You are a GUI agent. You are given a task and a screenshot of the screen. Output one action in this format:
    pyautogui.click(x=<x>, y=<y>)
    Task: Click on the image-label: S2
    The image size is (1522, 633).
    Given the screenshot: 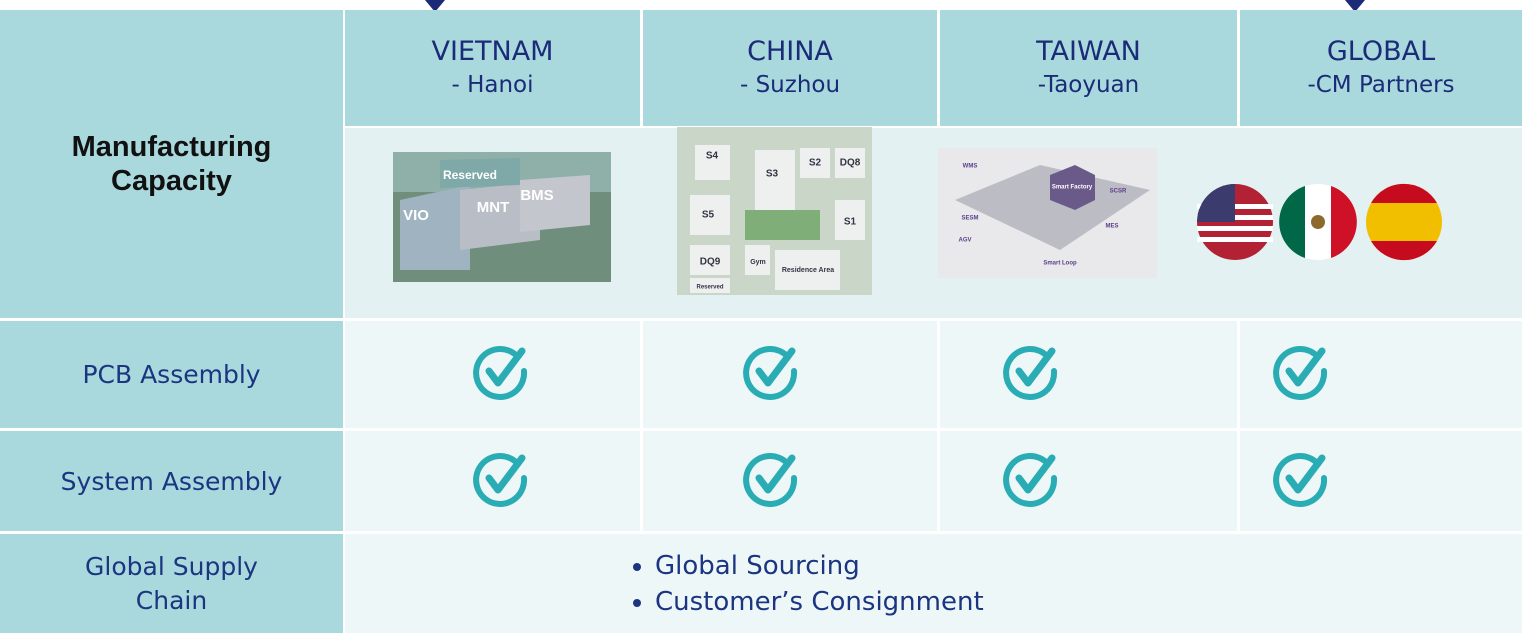 What is the action you would take?
    pyautogui.click(x=815, y=163)
    